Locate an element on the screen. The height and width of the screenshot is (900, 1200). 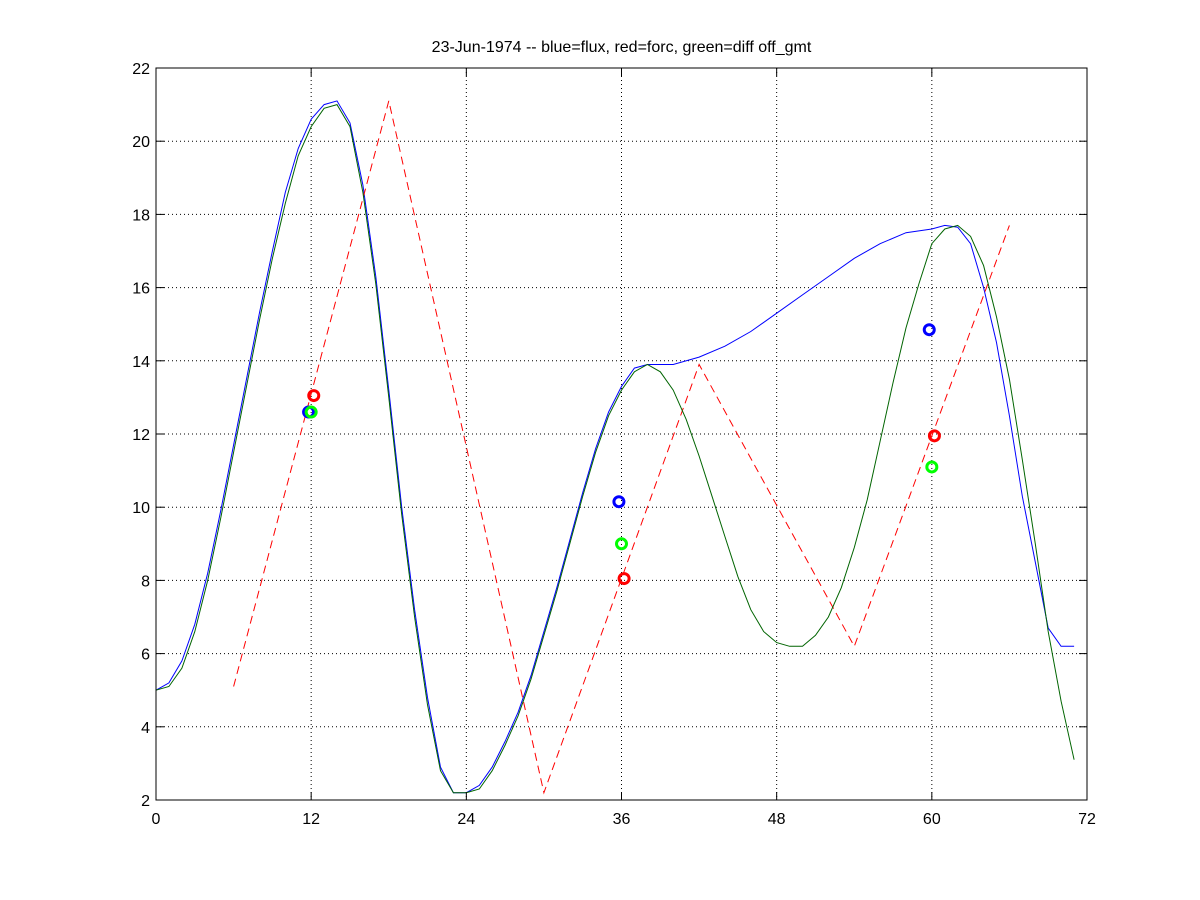
y-tick-label: 12 is located at coordinates (141, 435).